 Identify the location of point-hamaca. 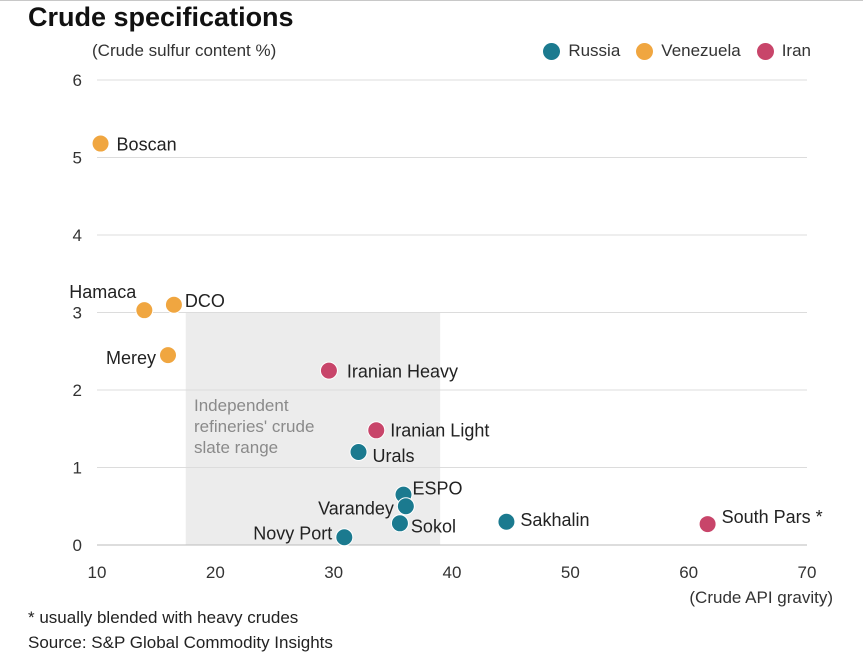
(144, 310).